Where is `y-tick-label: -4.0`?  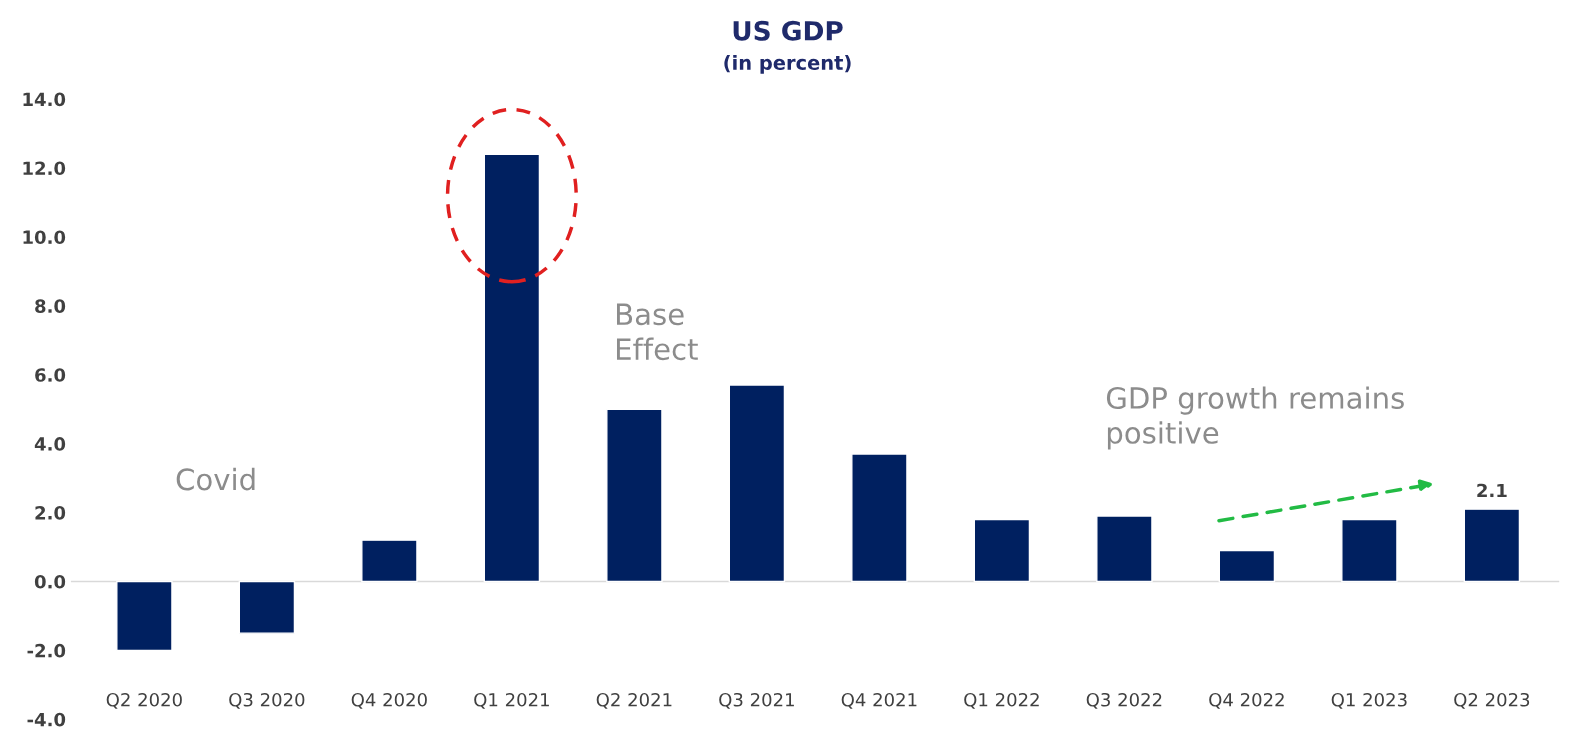 y-tick-label: -4.0 is located at coordinates (46, 719).